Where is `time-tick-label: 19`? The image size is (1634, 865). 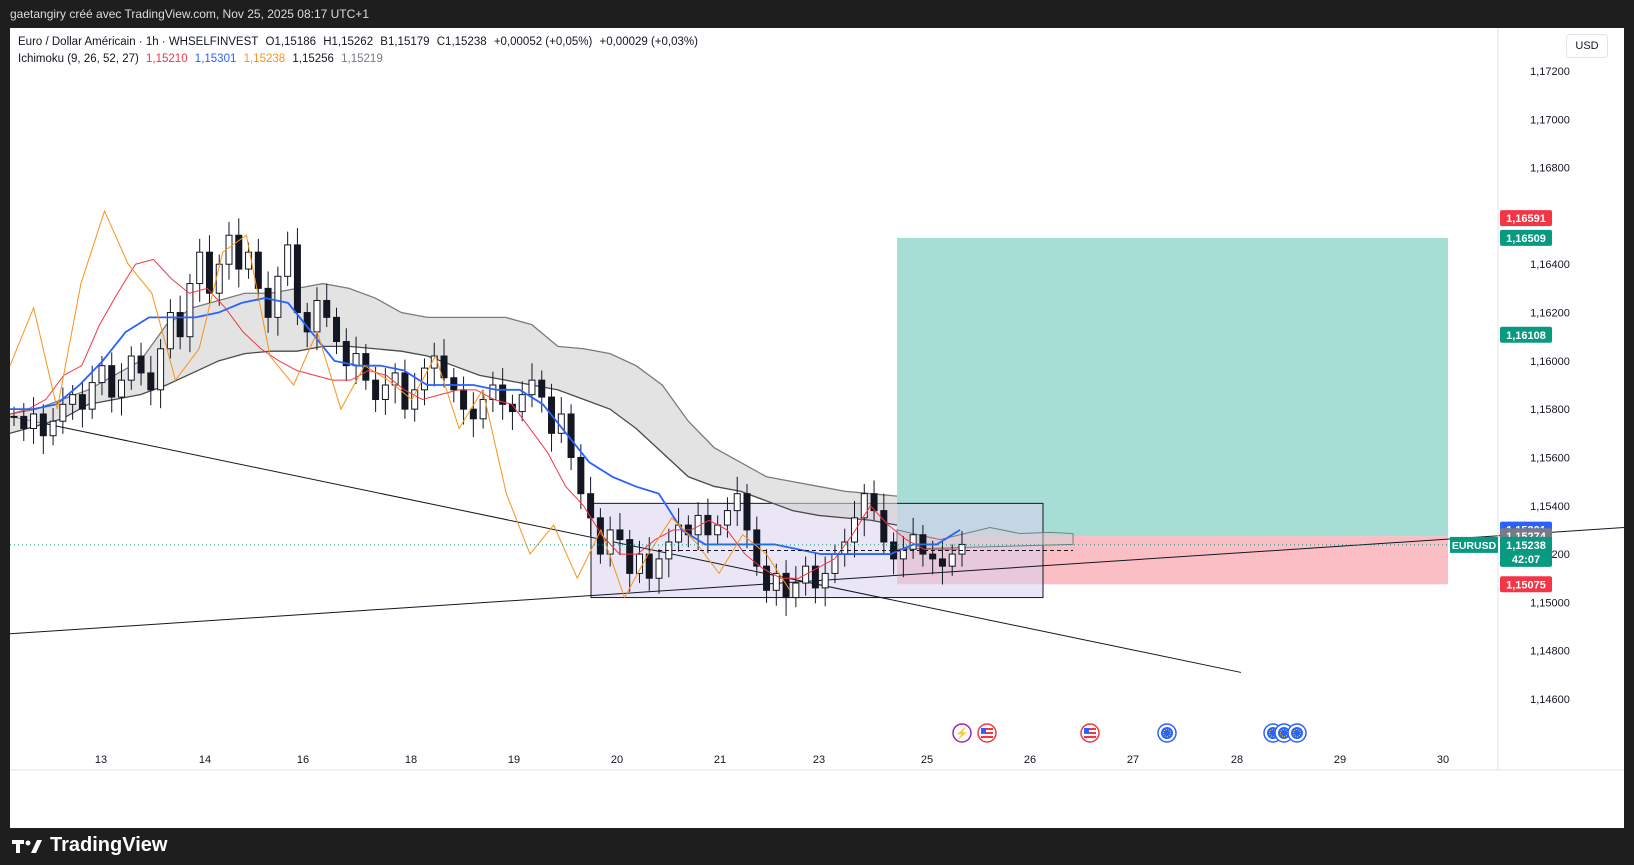
time-tick-label: 19 is located at coordinates (514, 760).